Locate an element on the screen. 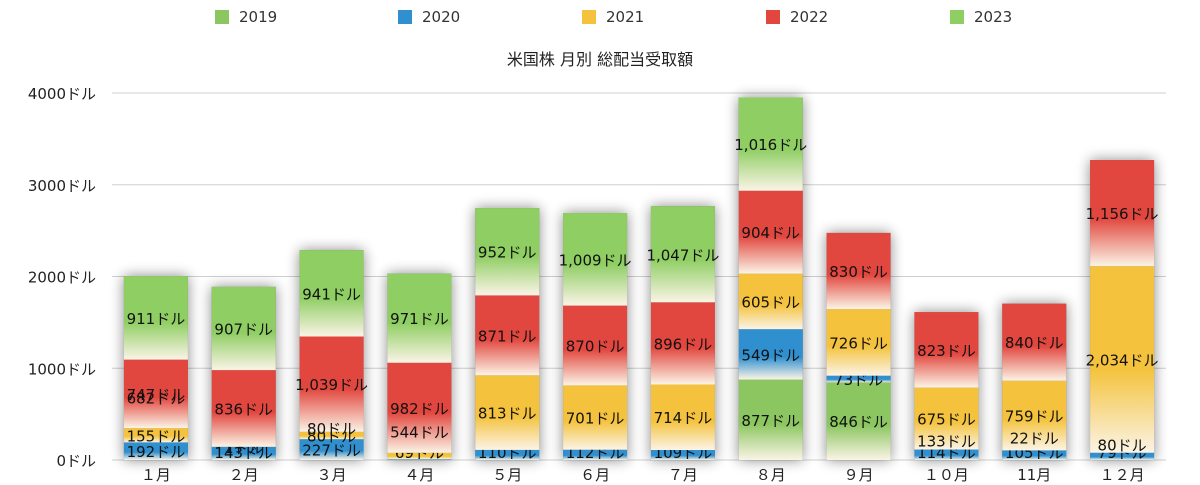 This screenshot has width=1200, height=485. data-label: 904ドル is located at coordinates (770, 233).